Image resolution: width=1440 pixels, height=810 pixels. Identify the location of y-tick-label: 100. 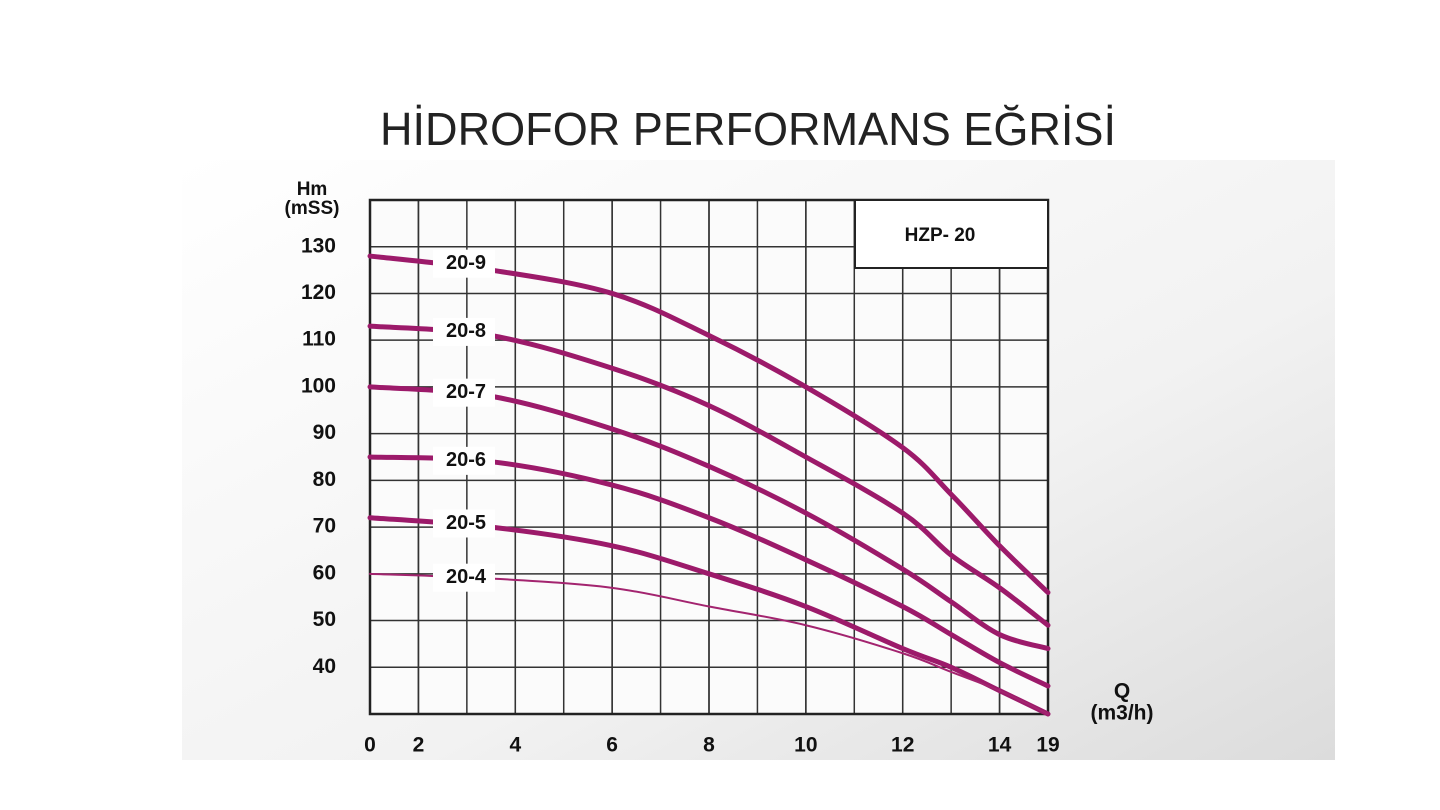
(318, 385).